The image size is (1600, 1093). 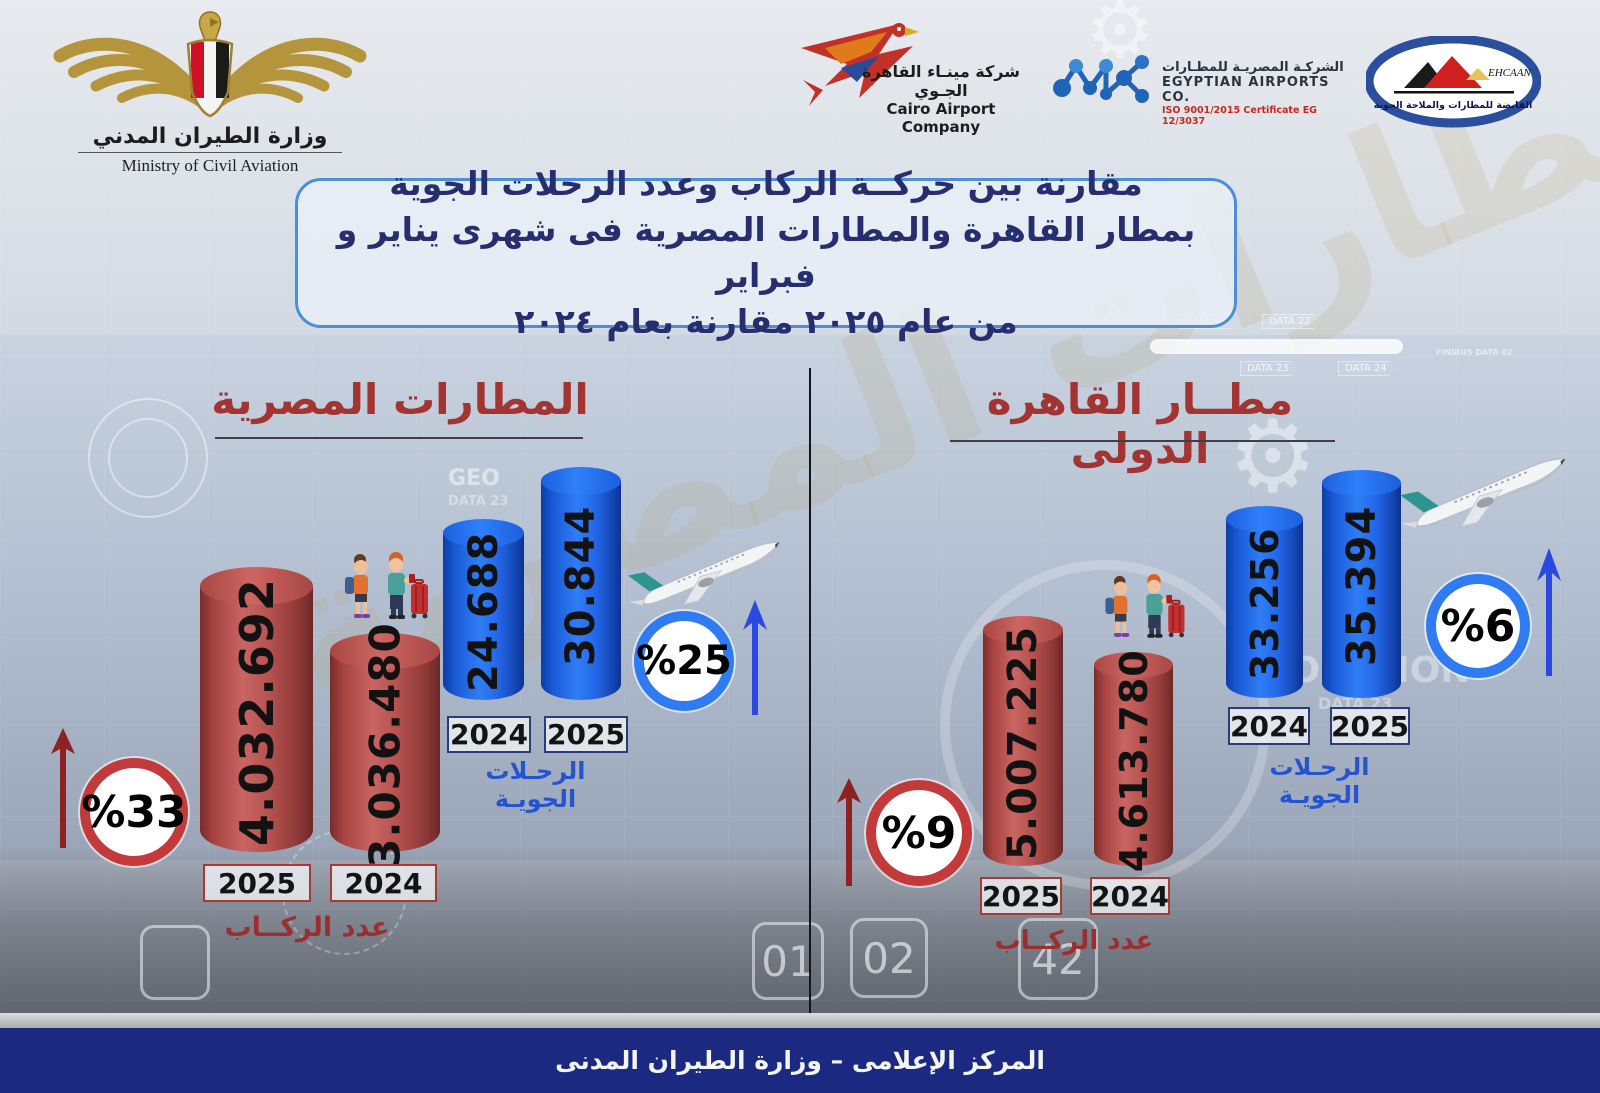 I want to click on divider-line, so click(x=210, y=152).